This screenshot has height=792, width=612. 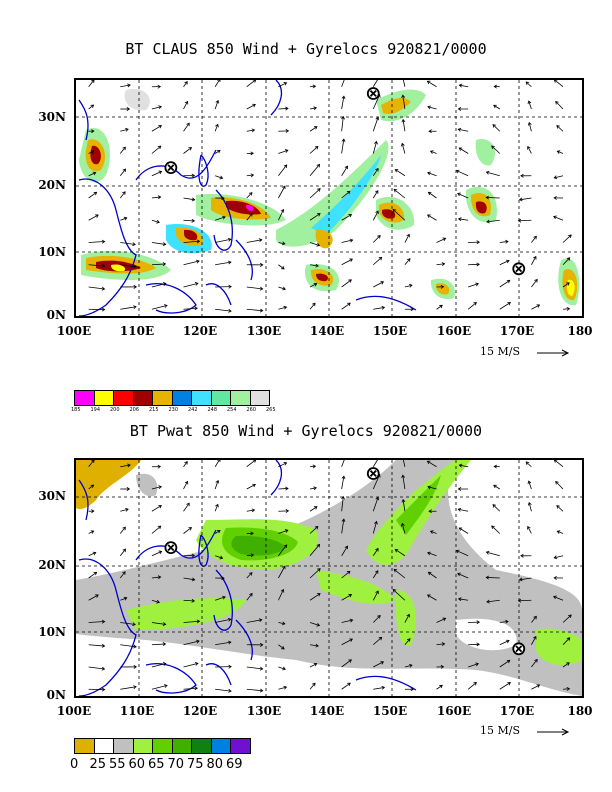 What do you see at coordinates (176, 764) in the screenshot?
I see `legend-tick-label: 70` at bounding box center [176, 764].